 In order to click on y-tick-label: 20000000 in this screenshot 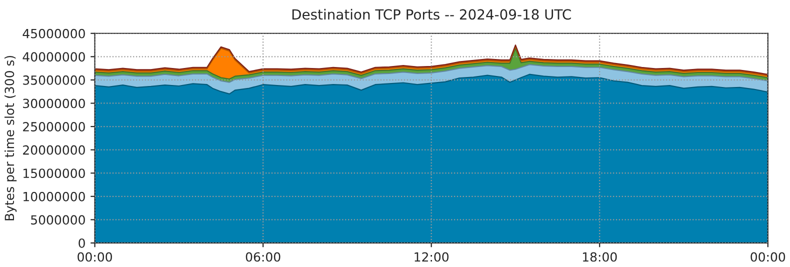, I will do `click(54, 150)`.